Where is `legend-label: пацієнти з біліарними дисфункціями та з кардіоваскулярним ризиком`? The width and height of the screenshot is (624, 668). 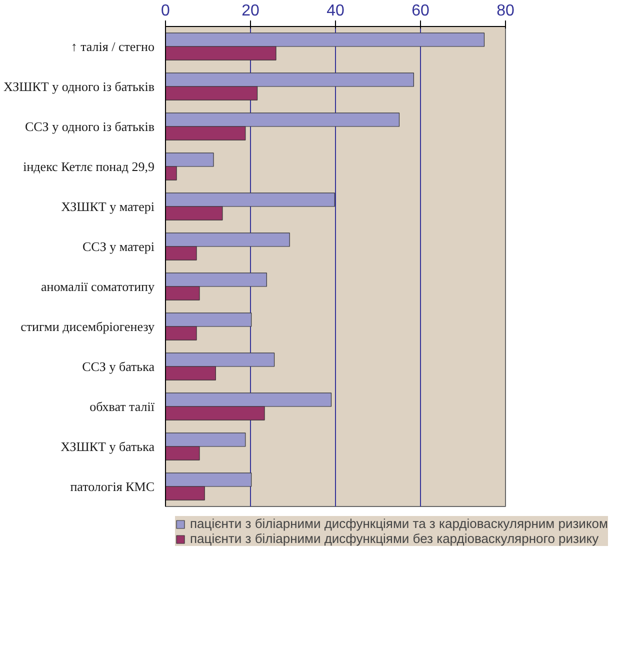 legend-label: пацієнти з біліарними дисфункціями та з кардіоваскулярним ризиком is located at coordinates (399, 523).